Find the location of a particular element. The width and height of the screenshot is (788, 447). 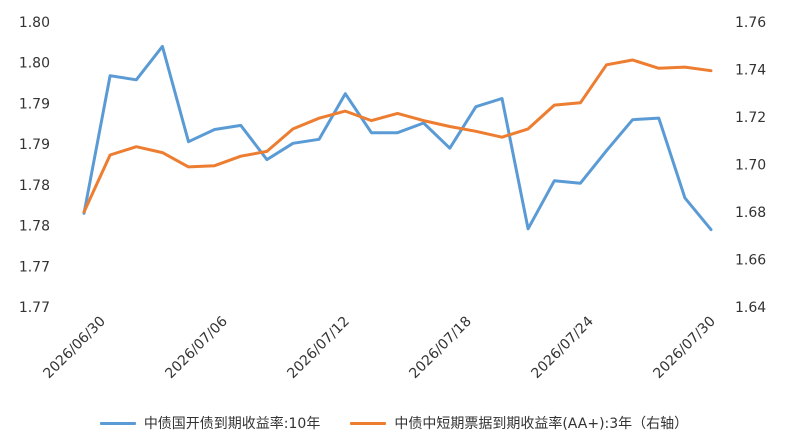

right-axis-tick-label: 1.72 is located at coordinates (750, 118).